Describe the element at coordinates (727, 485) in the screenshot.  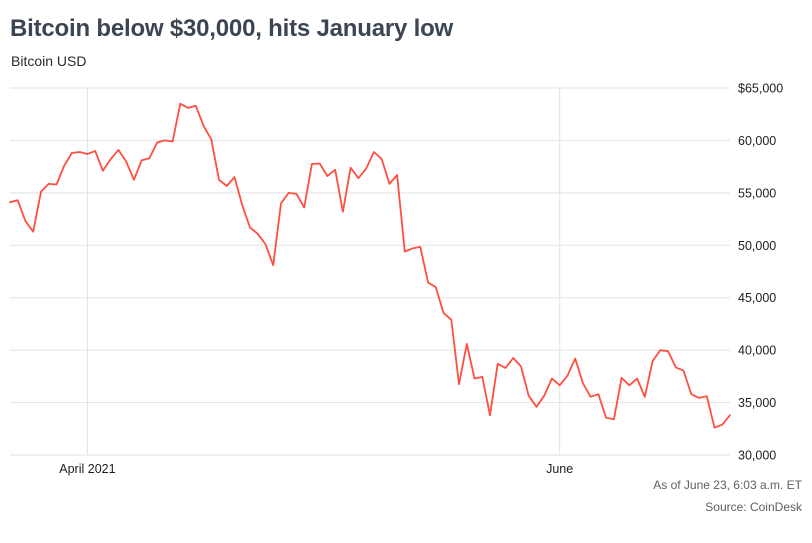
I see `as-of-text: As of June 23, 6:03 a.m. ET` at that location.